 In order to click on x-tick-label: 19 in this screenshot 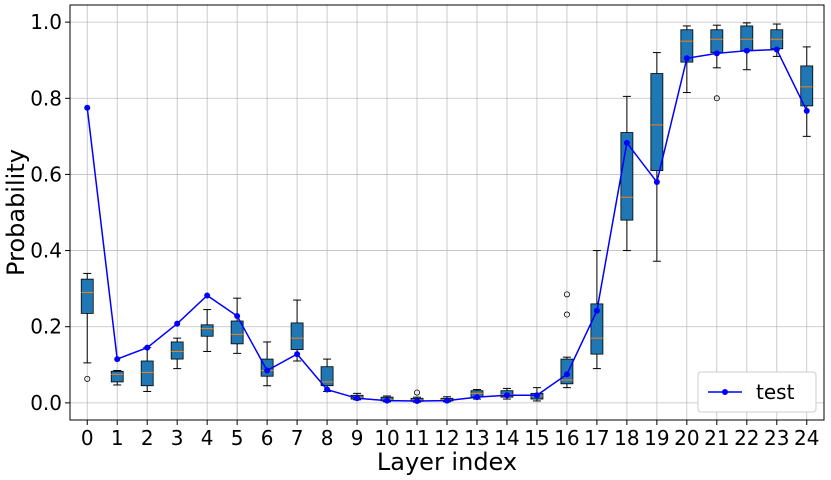, I will do `click(656, 438)`.